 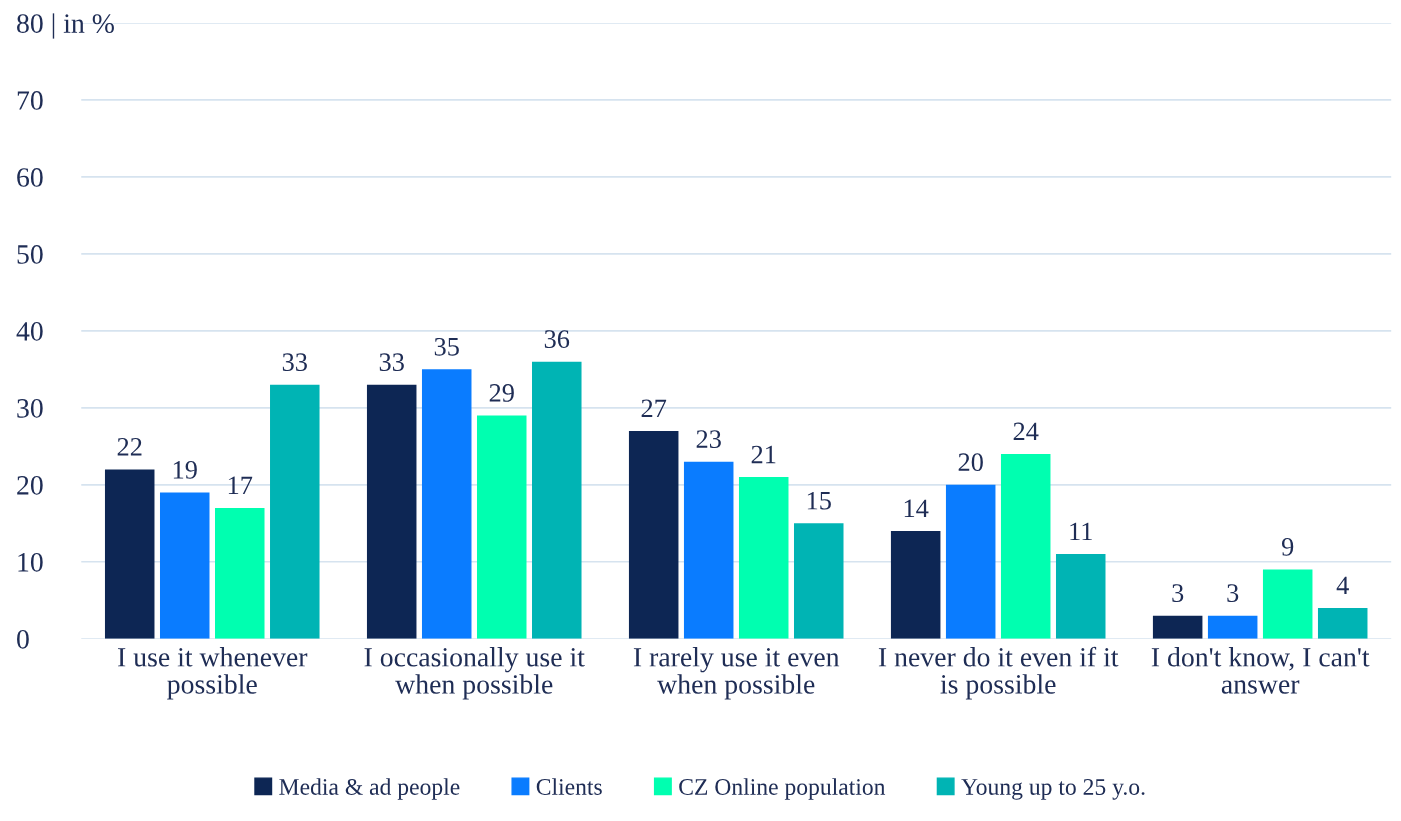 What do you see at coordinates (819, 500) in the screenshot?
I see `data-label: 15` at bounding box center [819, 500].